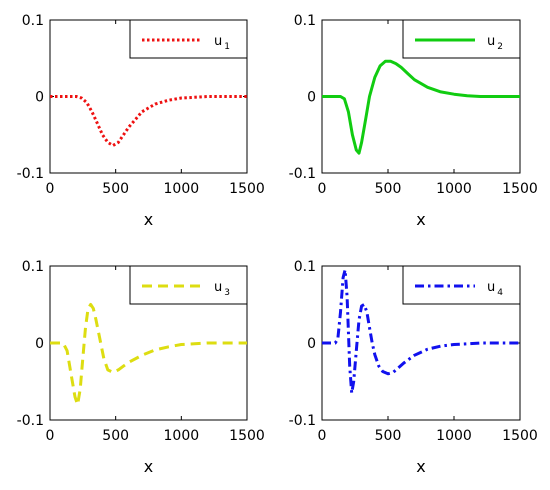 The height and width of the screenshot is (490, 550). Describe the element at coordinates (148, 121) in the screenshot. I see `series-line-u1` at that location.